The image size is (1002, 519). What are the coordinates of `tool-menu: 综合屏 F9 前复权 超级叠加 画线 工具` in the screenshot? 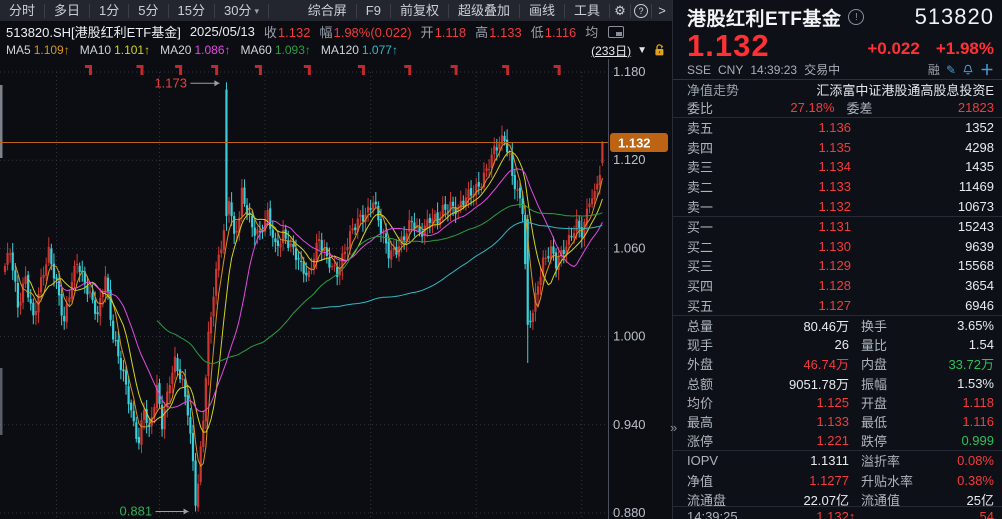 It's located at (454, 10).